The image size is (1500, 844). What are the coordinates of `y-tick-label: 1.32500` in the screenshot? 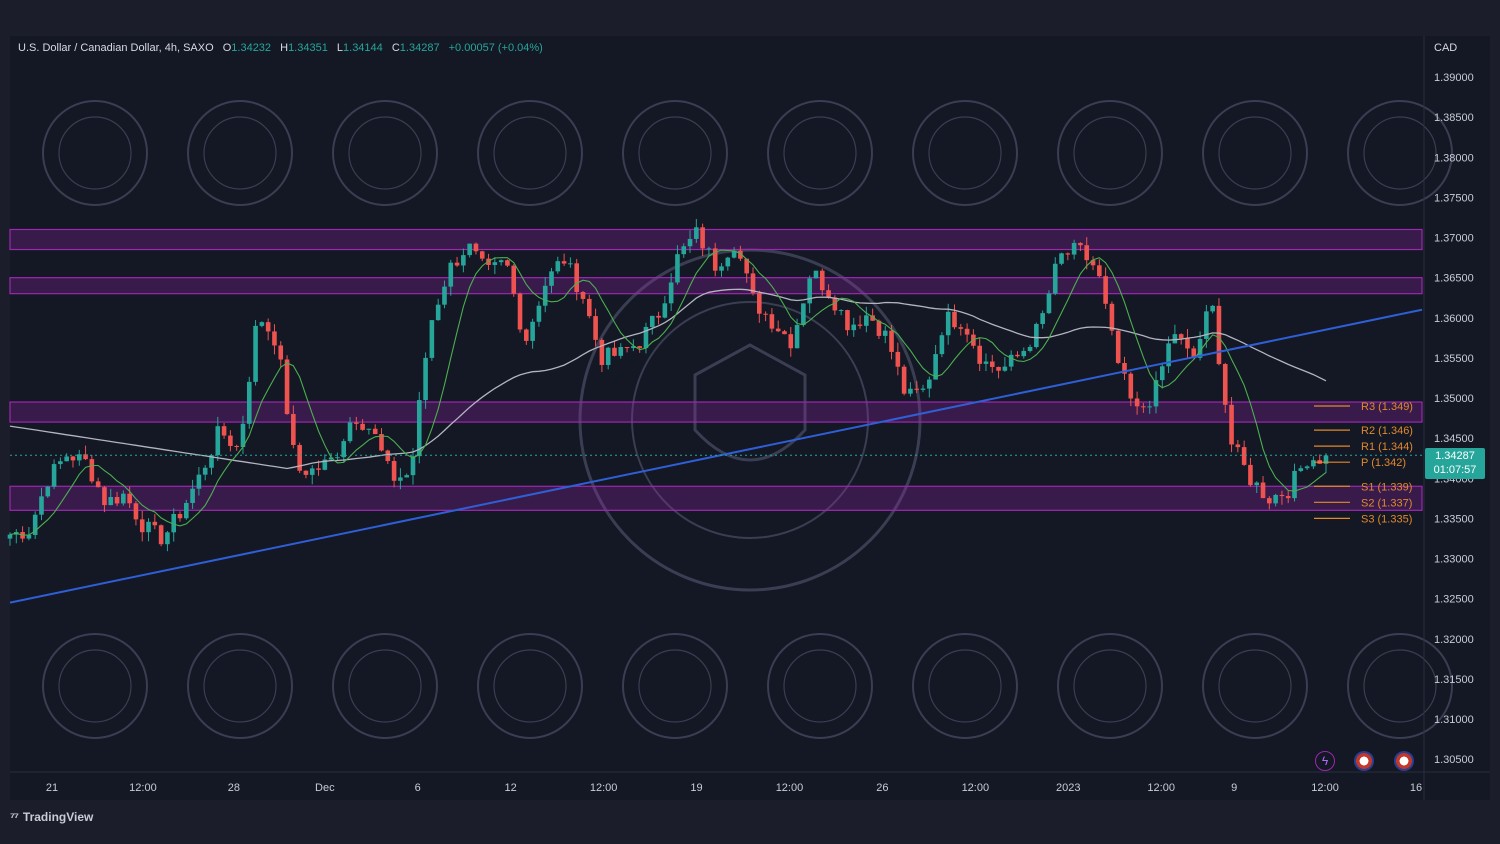 It's located at (1454, 600).